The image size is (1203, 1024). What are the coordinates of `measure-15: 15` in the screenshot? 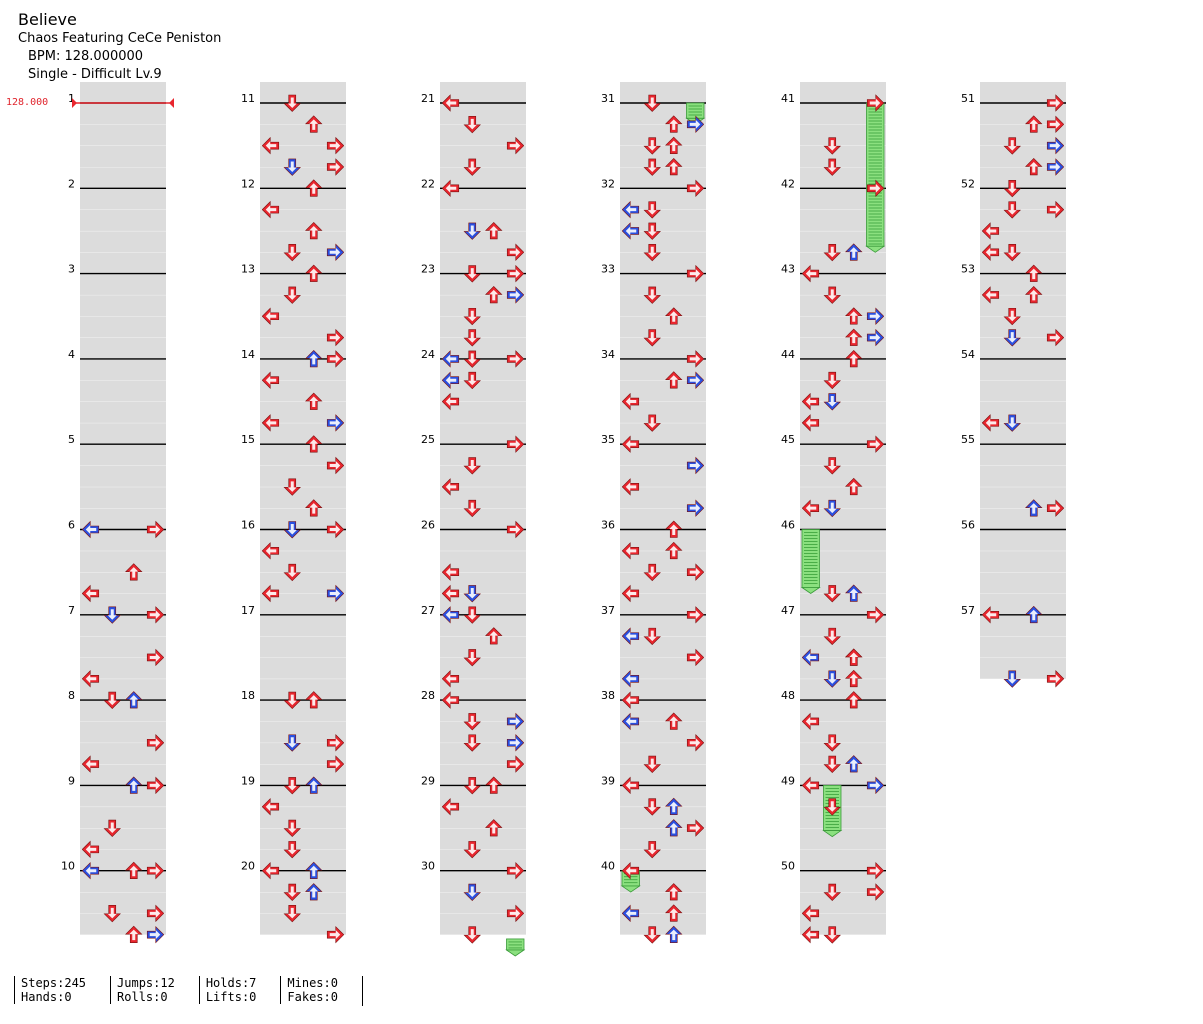 It's located at (293, 466).